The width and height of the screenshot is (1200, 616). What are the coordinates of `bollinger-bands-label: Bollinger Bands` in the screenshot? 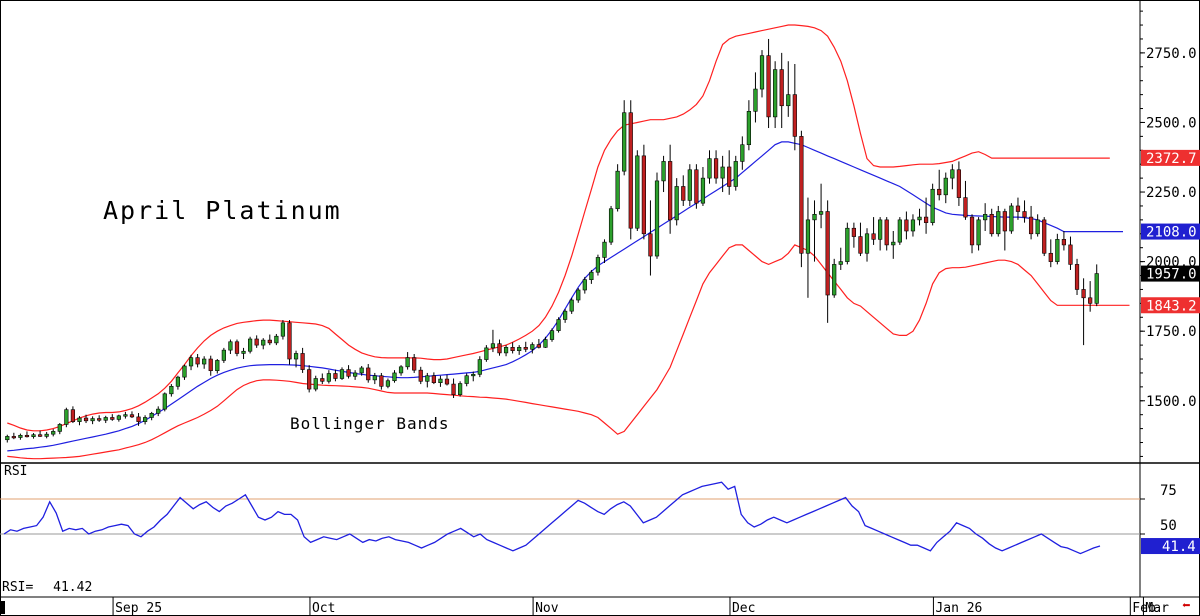 It's located at (370, 423).